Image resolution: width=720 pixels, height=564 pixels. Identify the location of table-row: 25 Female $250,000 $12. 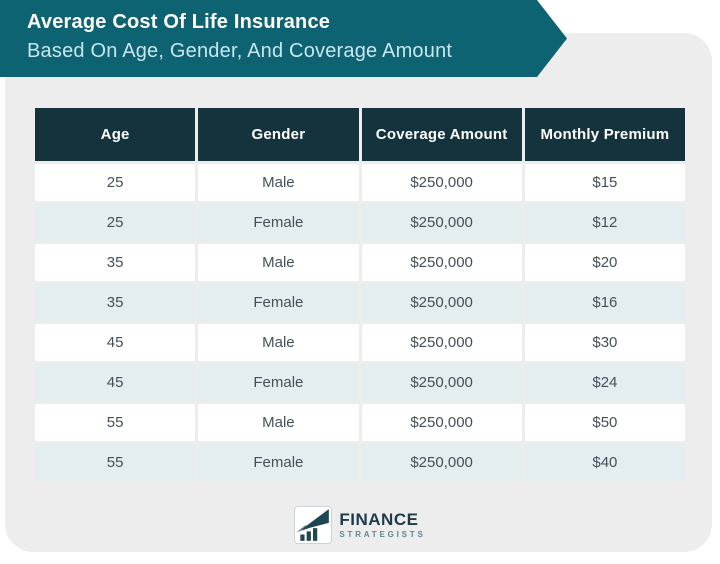
(360, 222).